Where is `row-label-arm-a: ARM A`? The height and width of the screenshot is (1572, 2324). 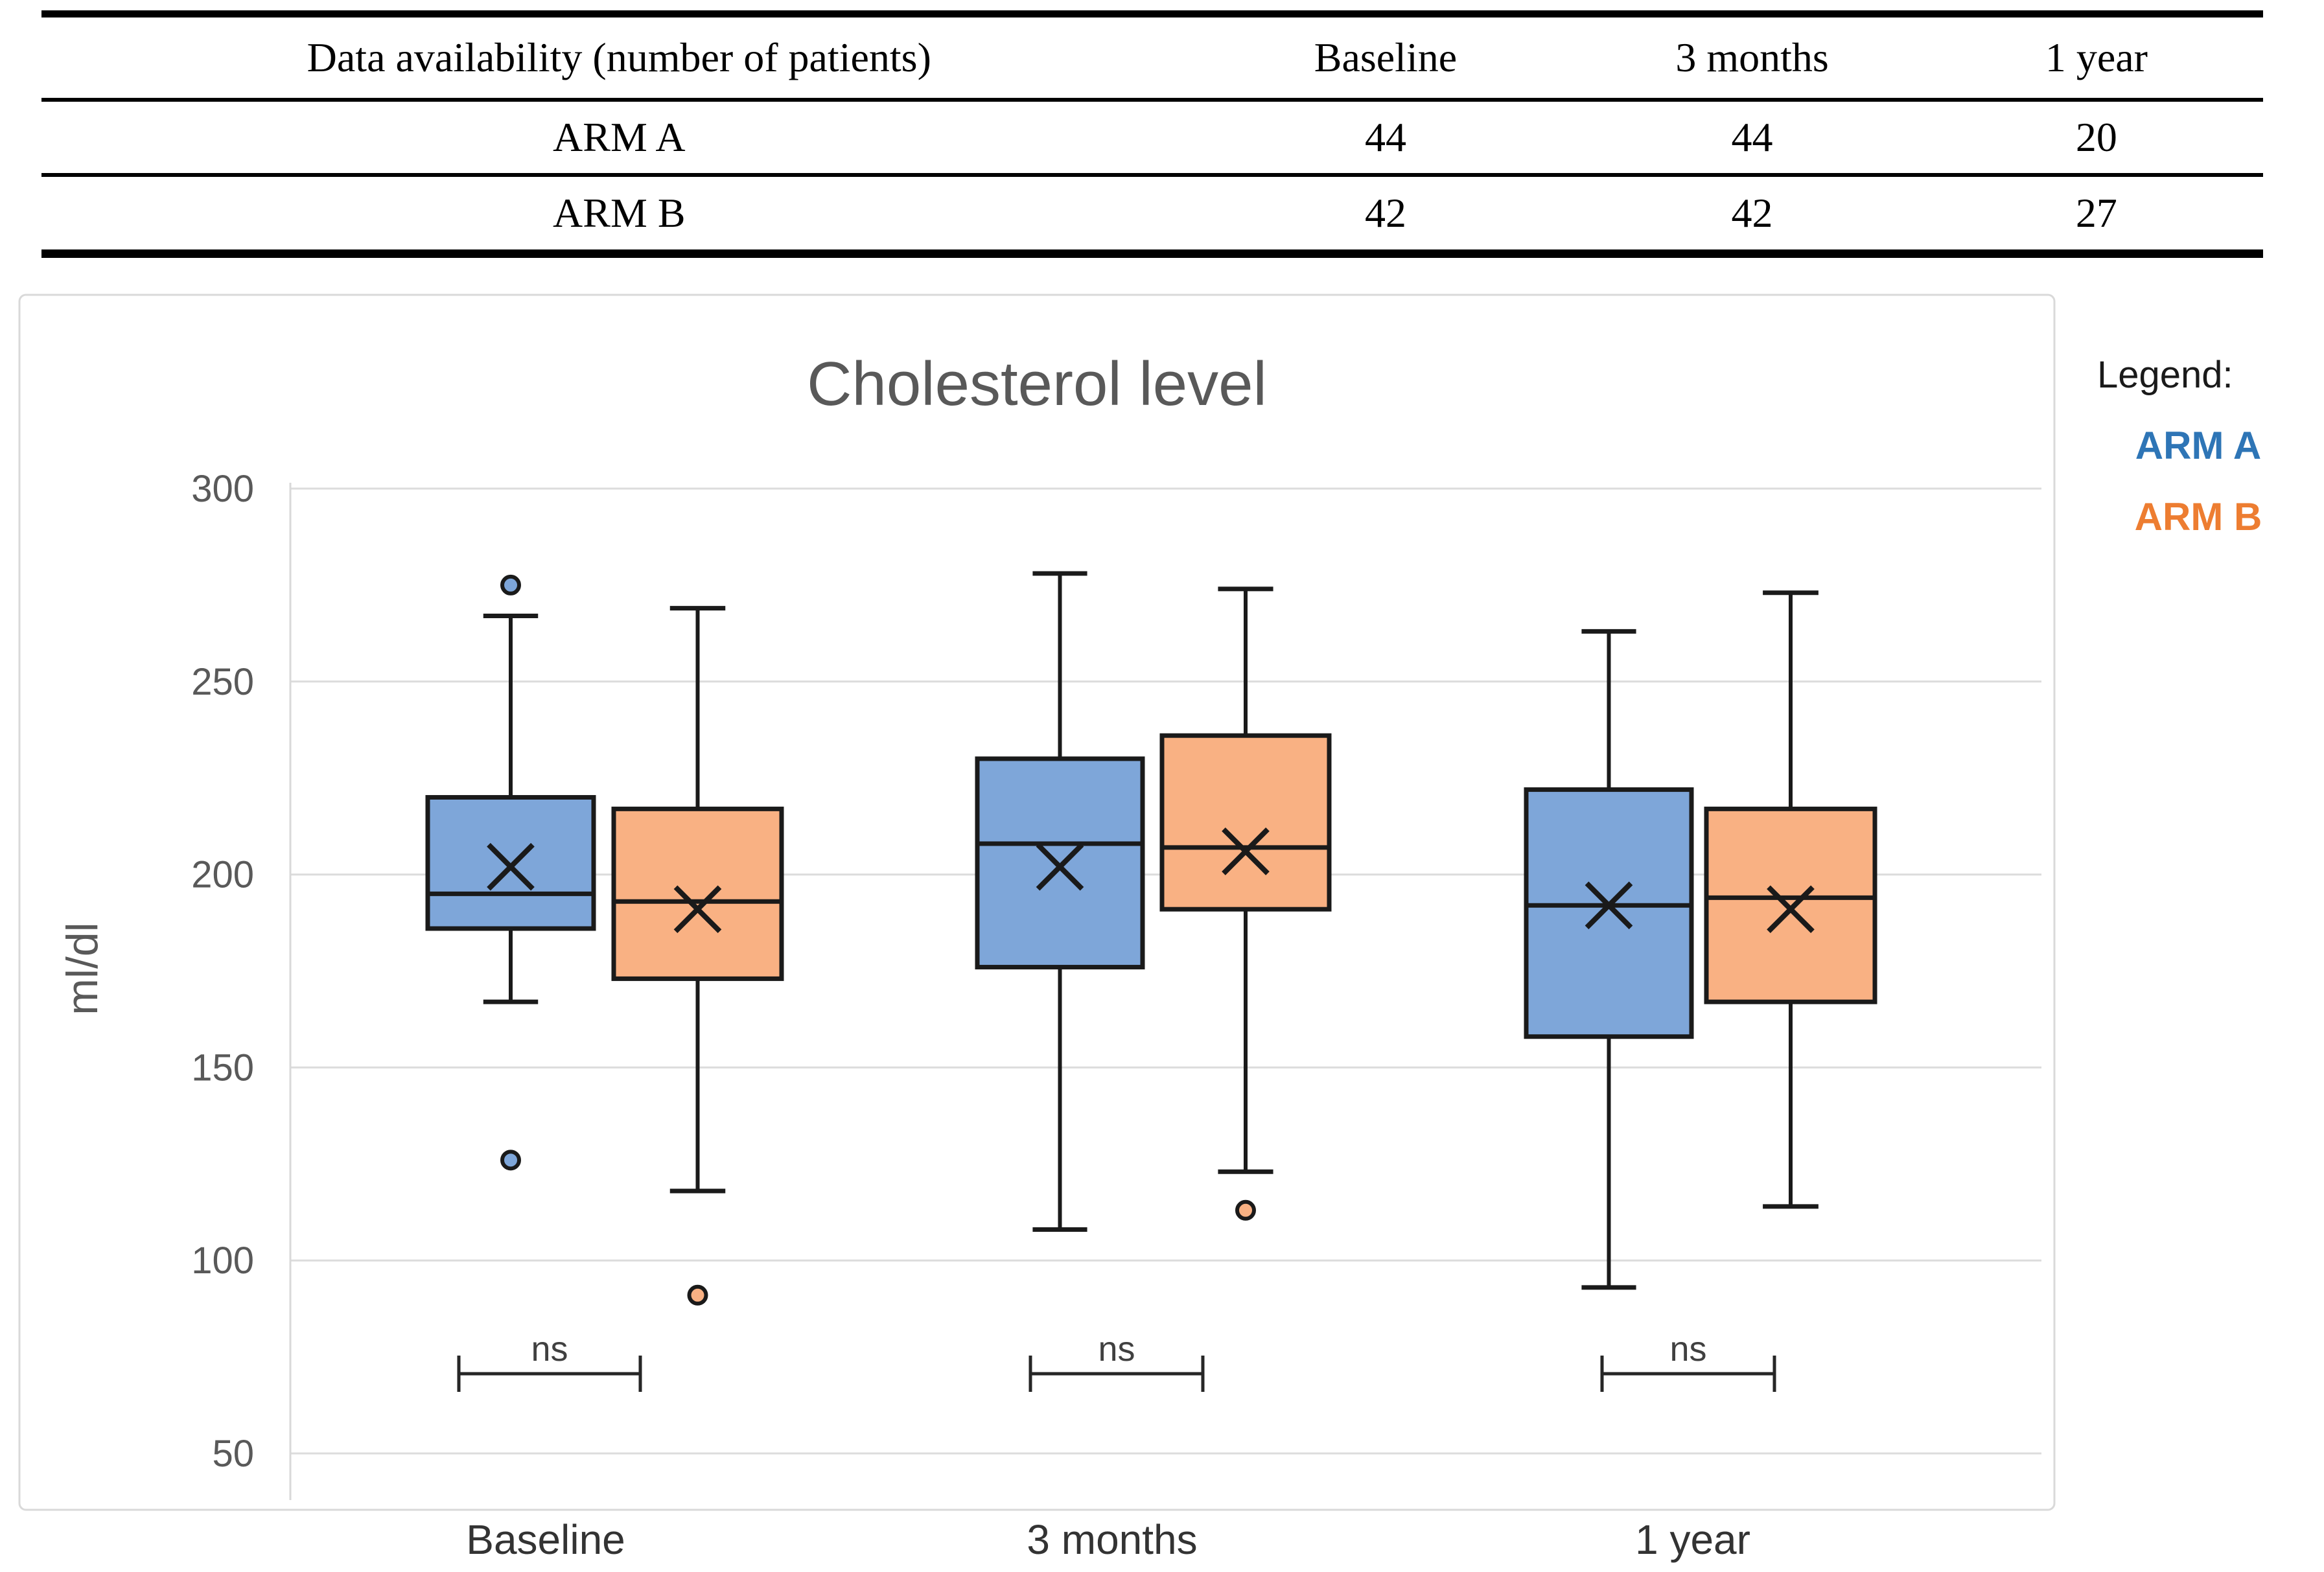
row-label-arm-a: ARM A is located at coordinates (619, 139).